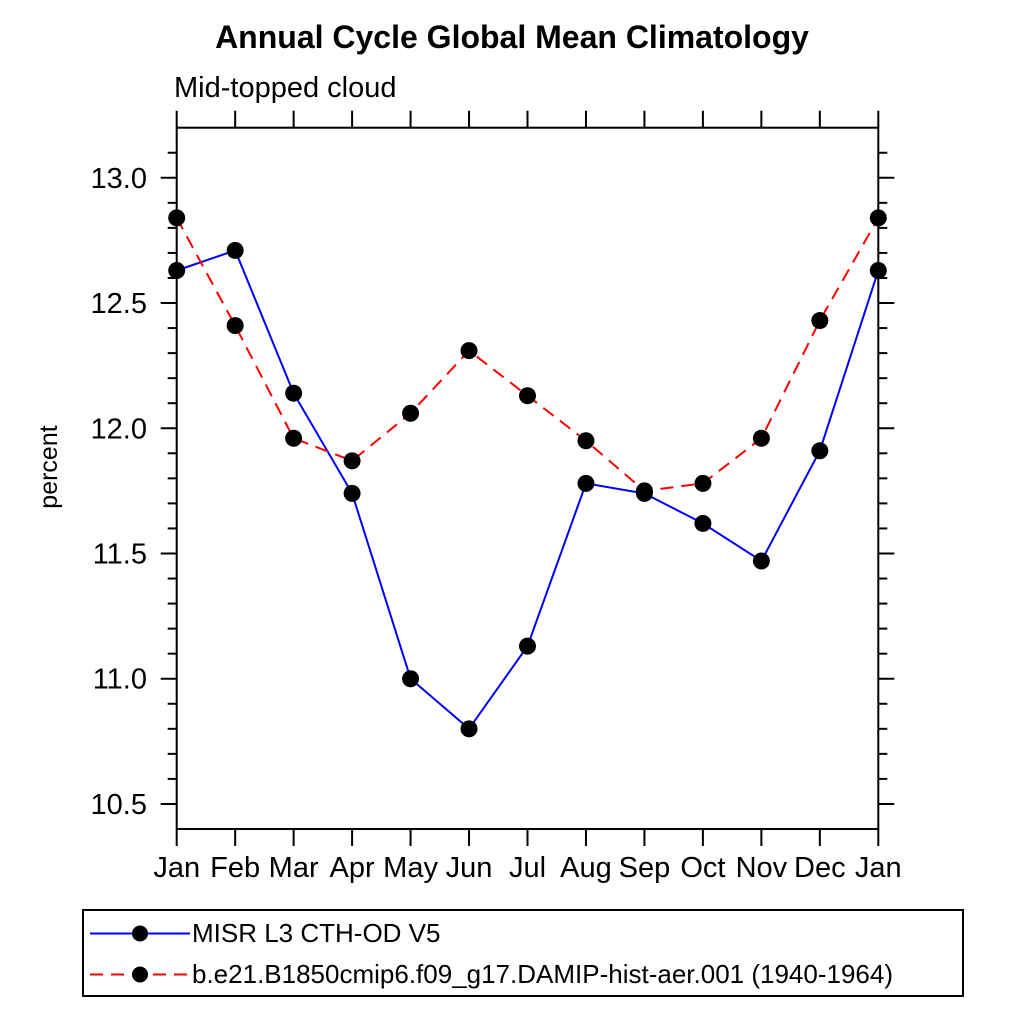  I want to click on legend-swatch-solid-line, so click(140, 933).